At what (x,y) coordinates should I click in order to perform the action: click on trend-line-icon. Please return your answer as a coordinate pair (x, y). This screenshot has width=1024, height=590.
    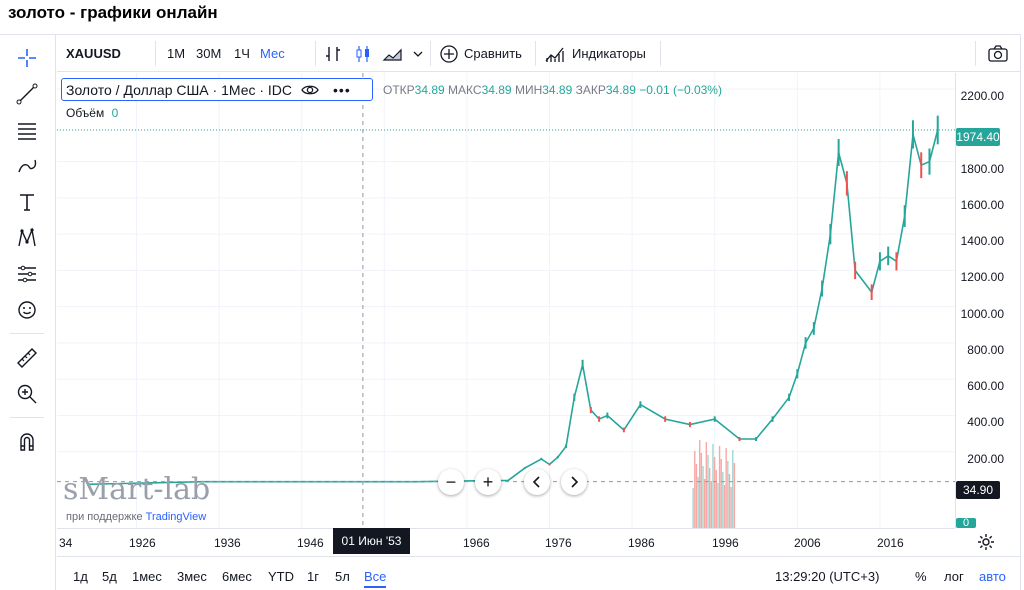
    Looking at the image, I should click on (27, 94).